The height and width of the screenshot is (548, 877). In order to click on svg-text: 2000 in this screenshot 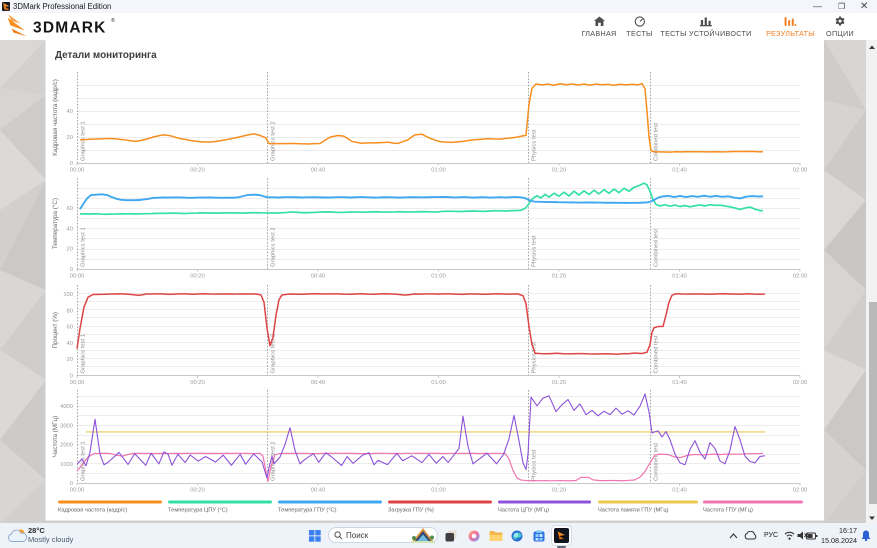, I will do `click(66, 446)`.